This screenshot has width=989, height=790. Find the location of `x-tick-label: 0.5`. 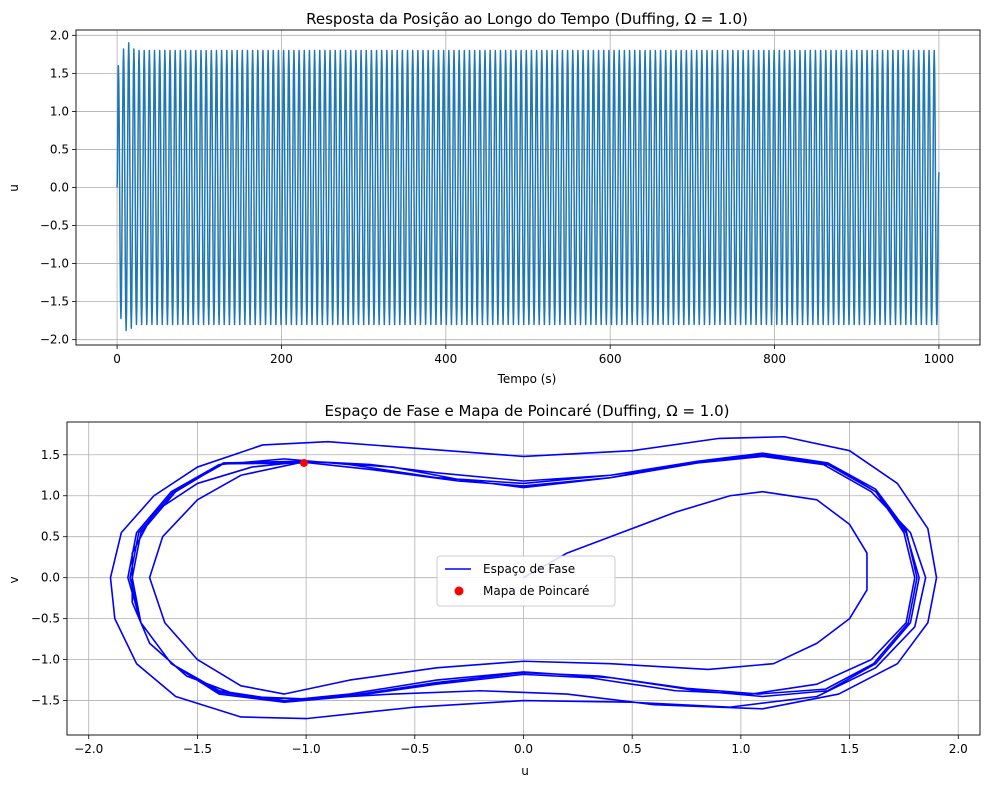

x-tick-label: 0.5 is located at coordinates (632, 749).